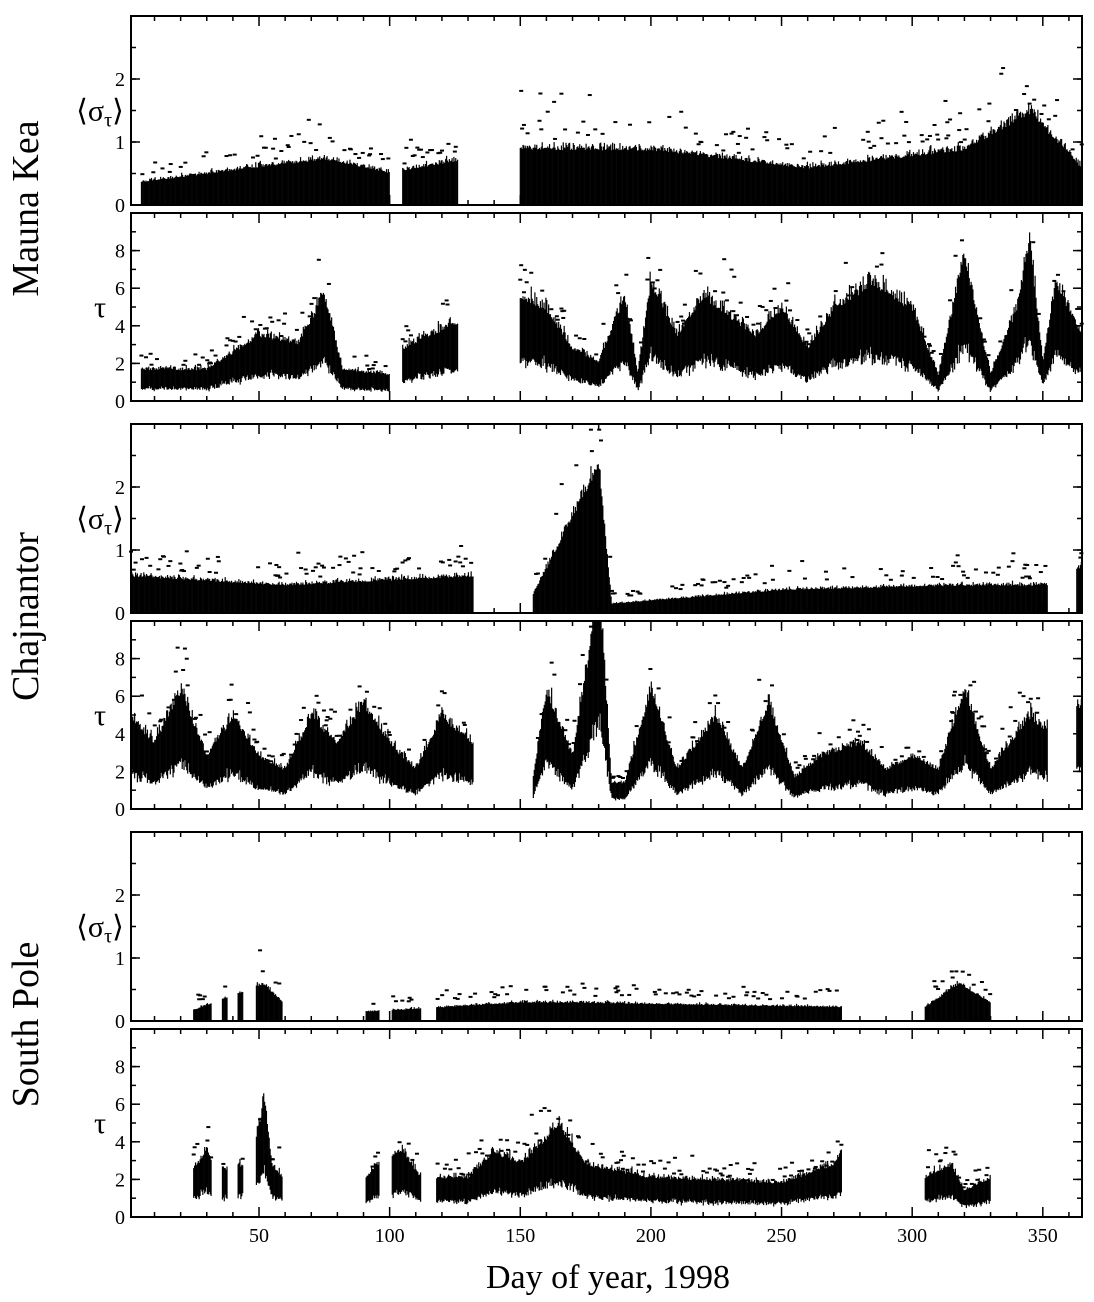 The height and width of the screenshot is (1302, 1094). What do you see at coordinates (120, 402) in the screenshot?
I see `mauna-kea-tau-panel-ytick-label: 0` at bounding box center [120, 402].